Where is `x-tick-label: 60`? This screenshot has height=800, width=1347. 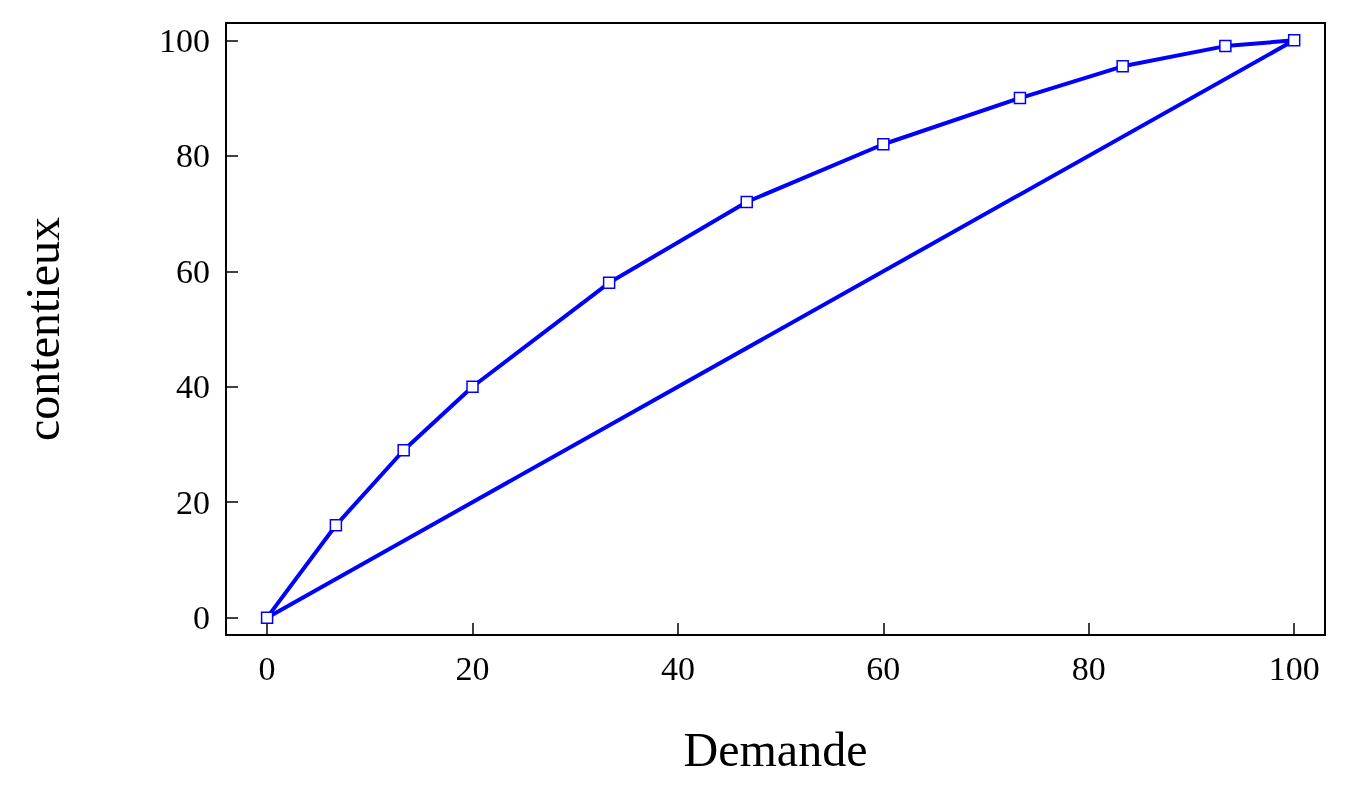 x-tick-label: 60 is located at coordinates (883, 668).